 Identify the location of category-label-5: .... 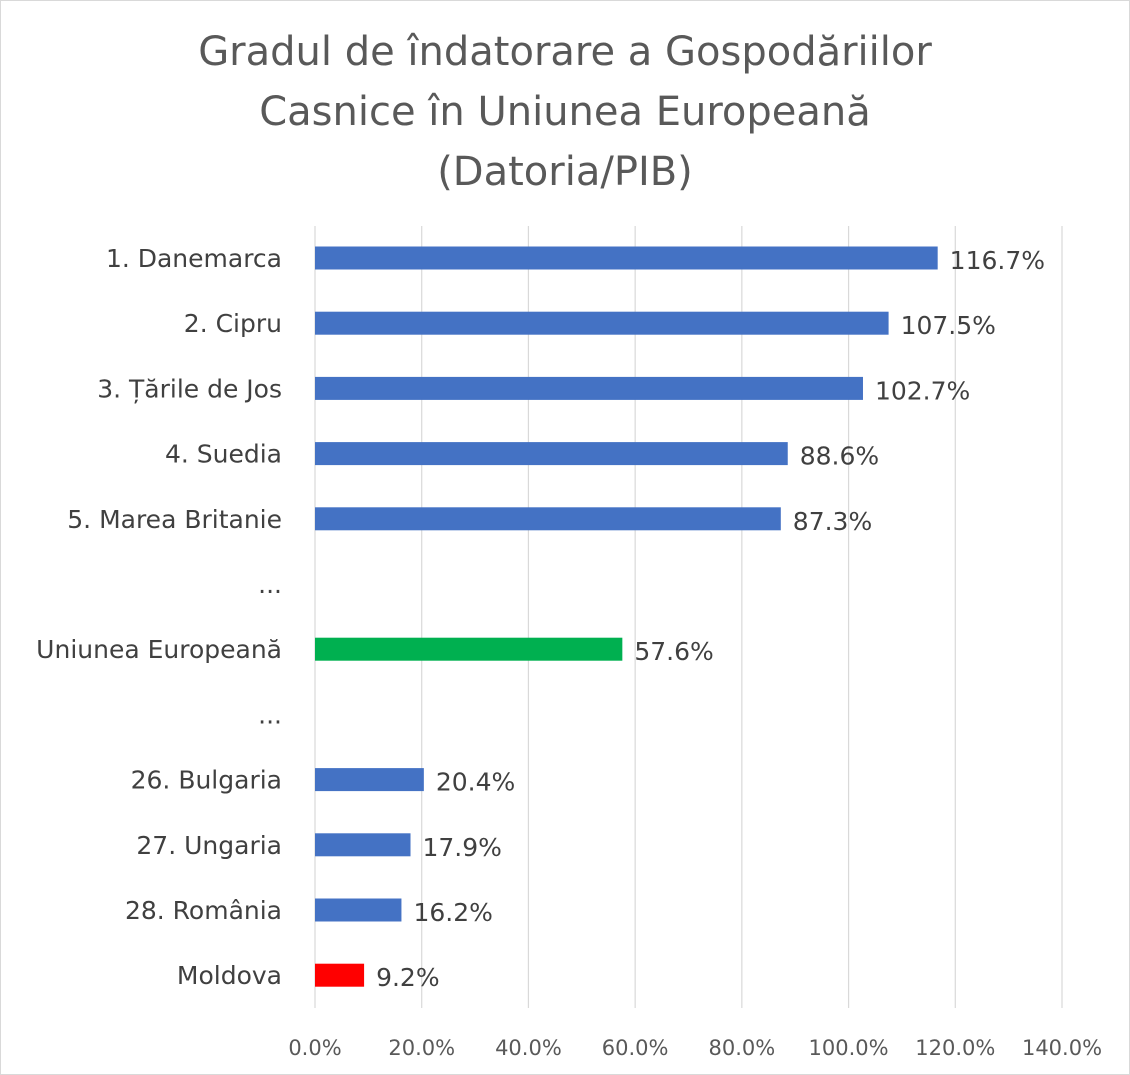
(270, 584).